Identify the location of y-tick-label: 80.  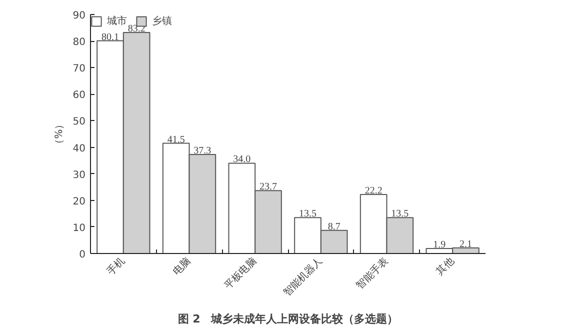
(79, 42).